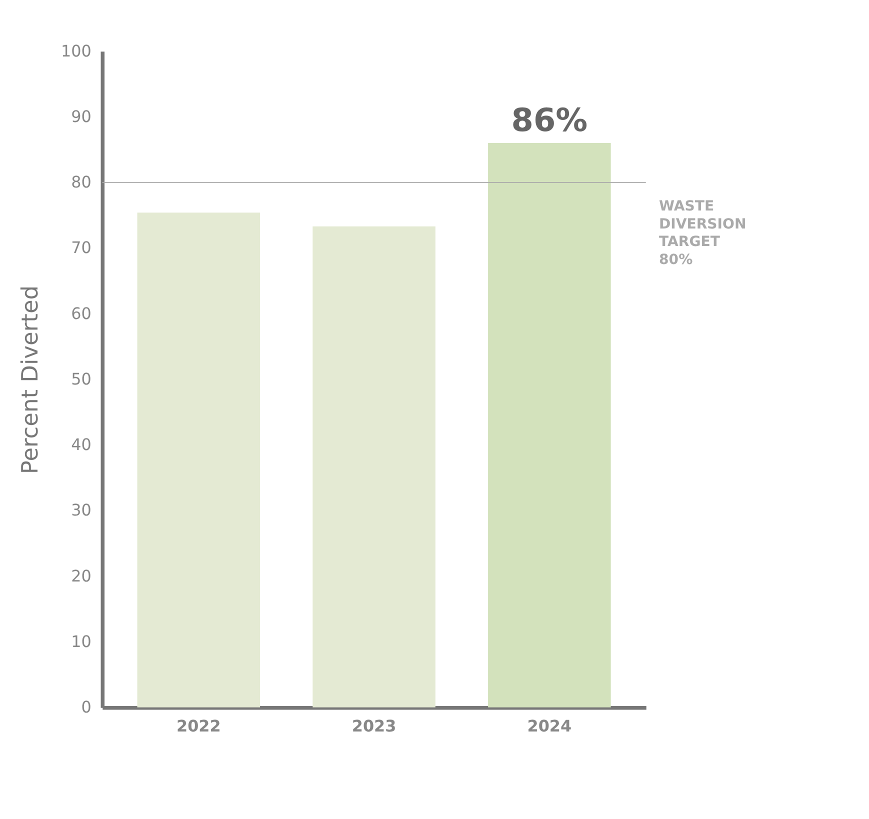 This screenshot has height=819, width=869. Describe the element at coordinates (81, 510) in the screenshot. I see `y-tick-label: 30` at that location.